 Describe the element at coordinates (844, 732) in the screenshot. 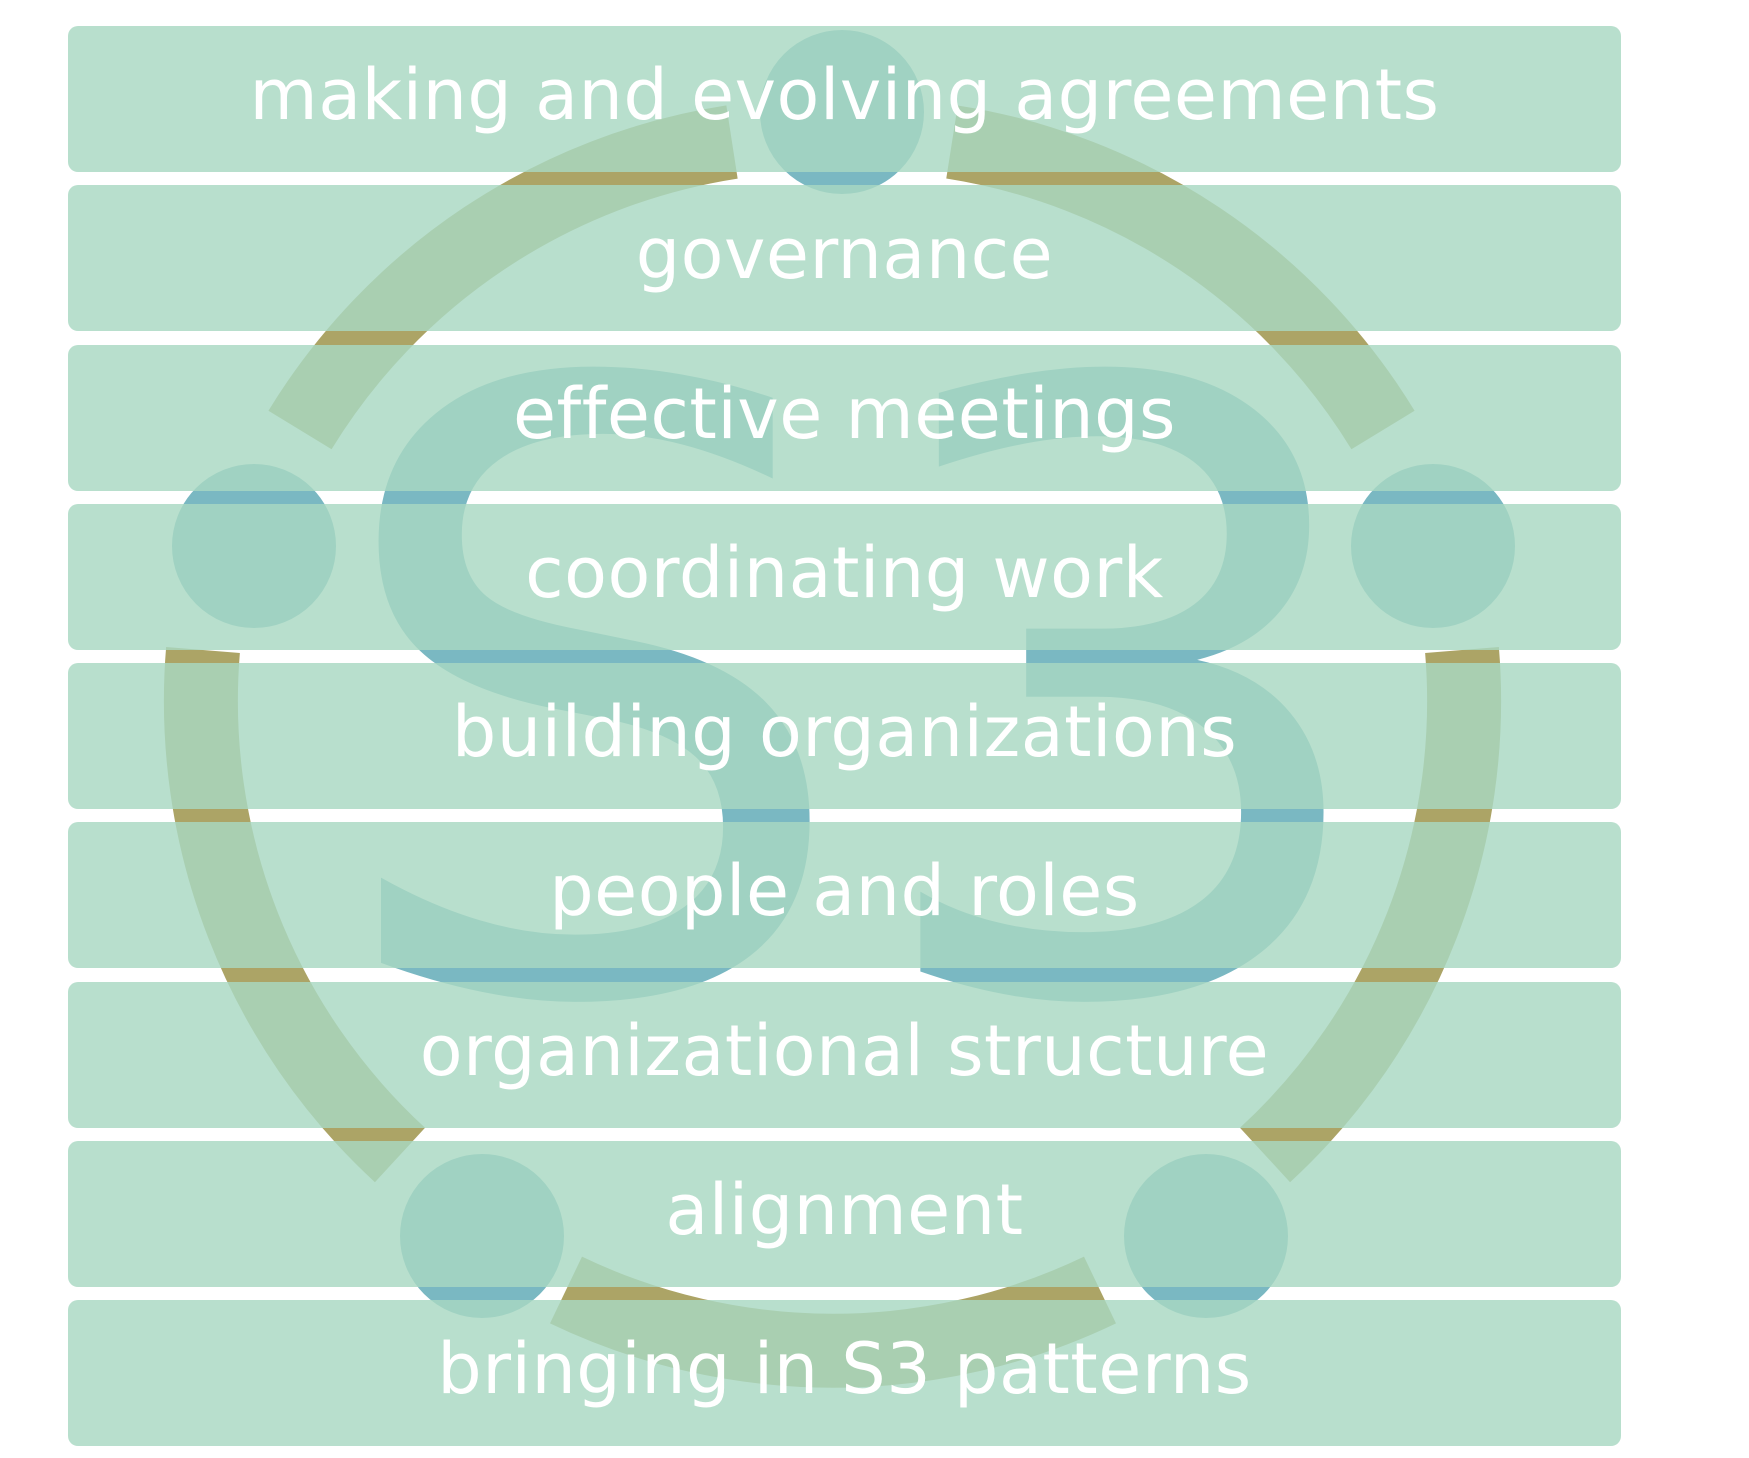

I see `topic-label: building organizations` at that location.